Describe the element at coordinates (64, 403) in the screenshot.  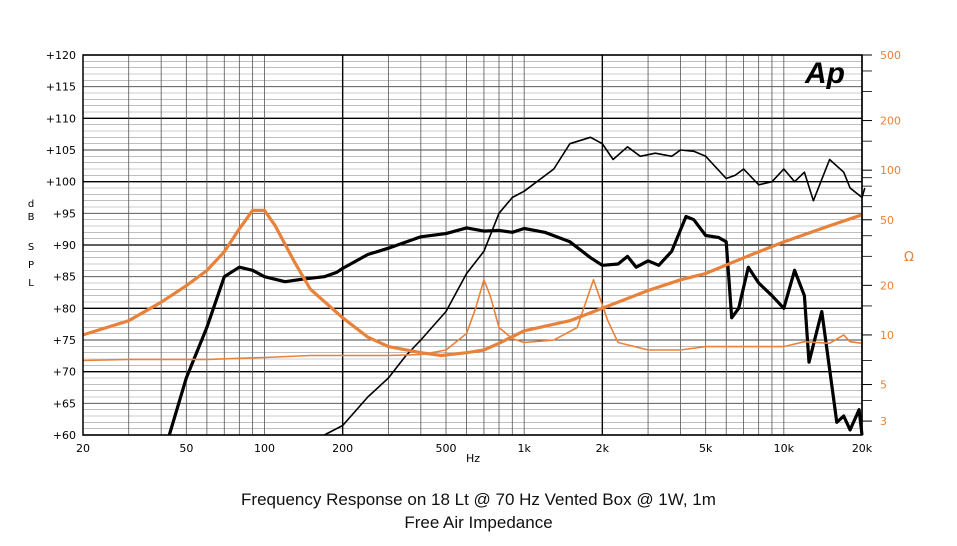
I see `y-tick-label: +65` at that location.